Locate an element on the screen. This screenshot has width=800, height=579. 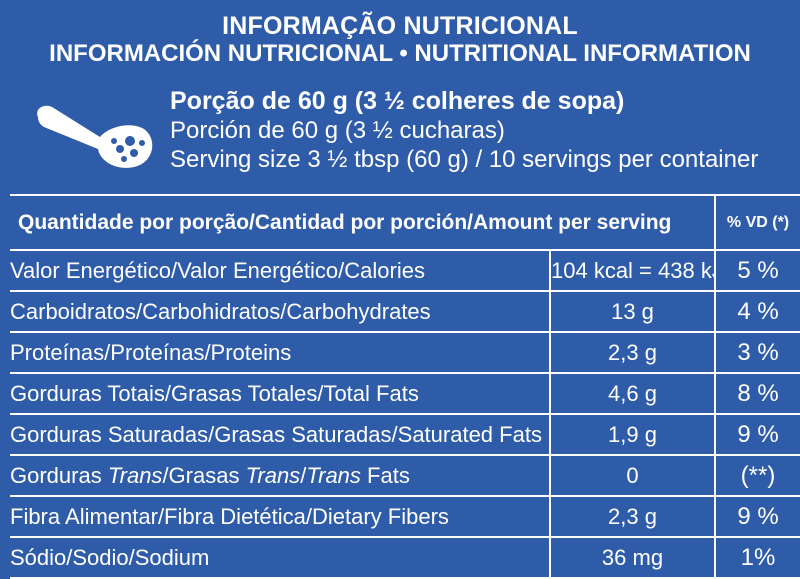
table-row: Proteínas/Proteínas/Proteins 2,3 g 3 % is located at coordinates (405, 352).